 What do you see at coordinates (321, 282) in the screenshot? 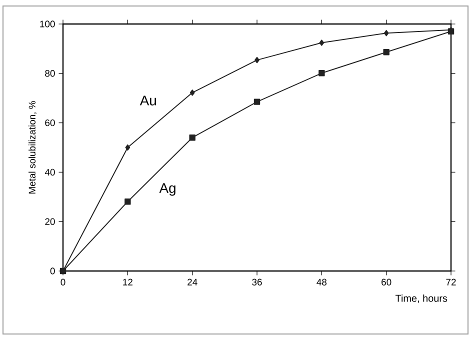
I see `x-tick-label: 48` at bounding box center [321, 282].